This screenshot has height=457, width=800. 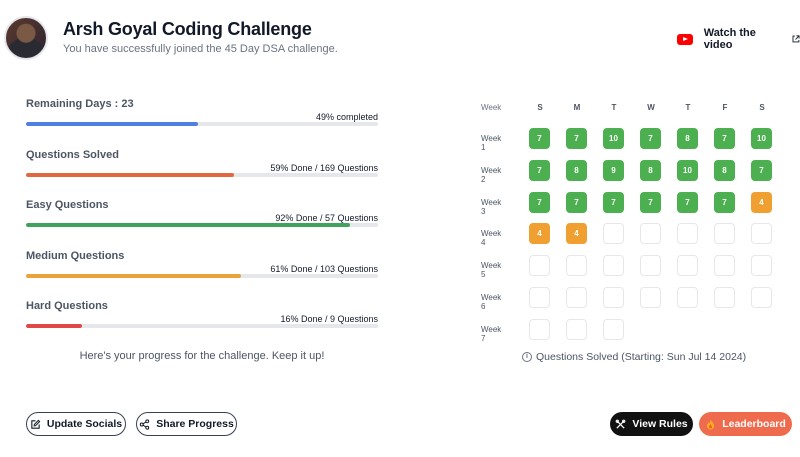 I want to click on stat-label: Hard Questions, so click(x=67, y=306).